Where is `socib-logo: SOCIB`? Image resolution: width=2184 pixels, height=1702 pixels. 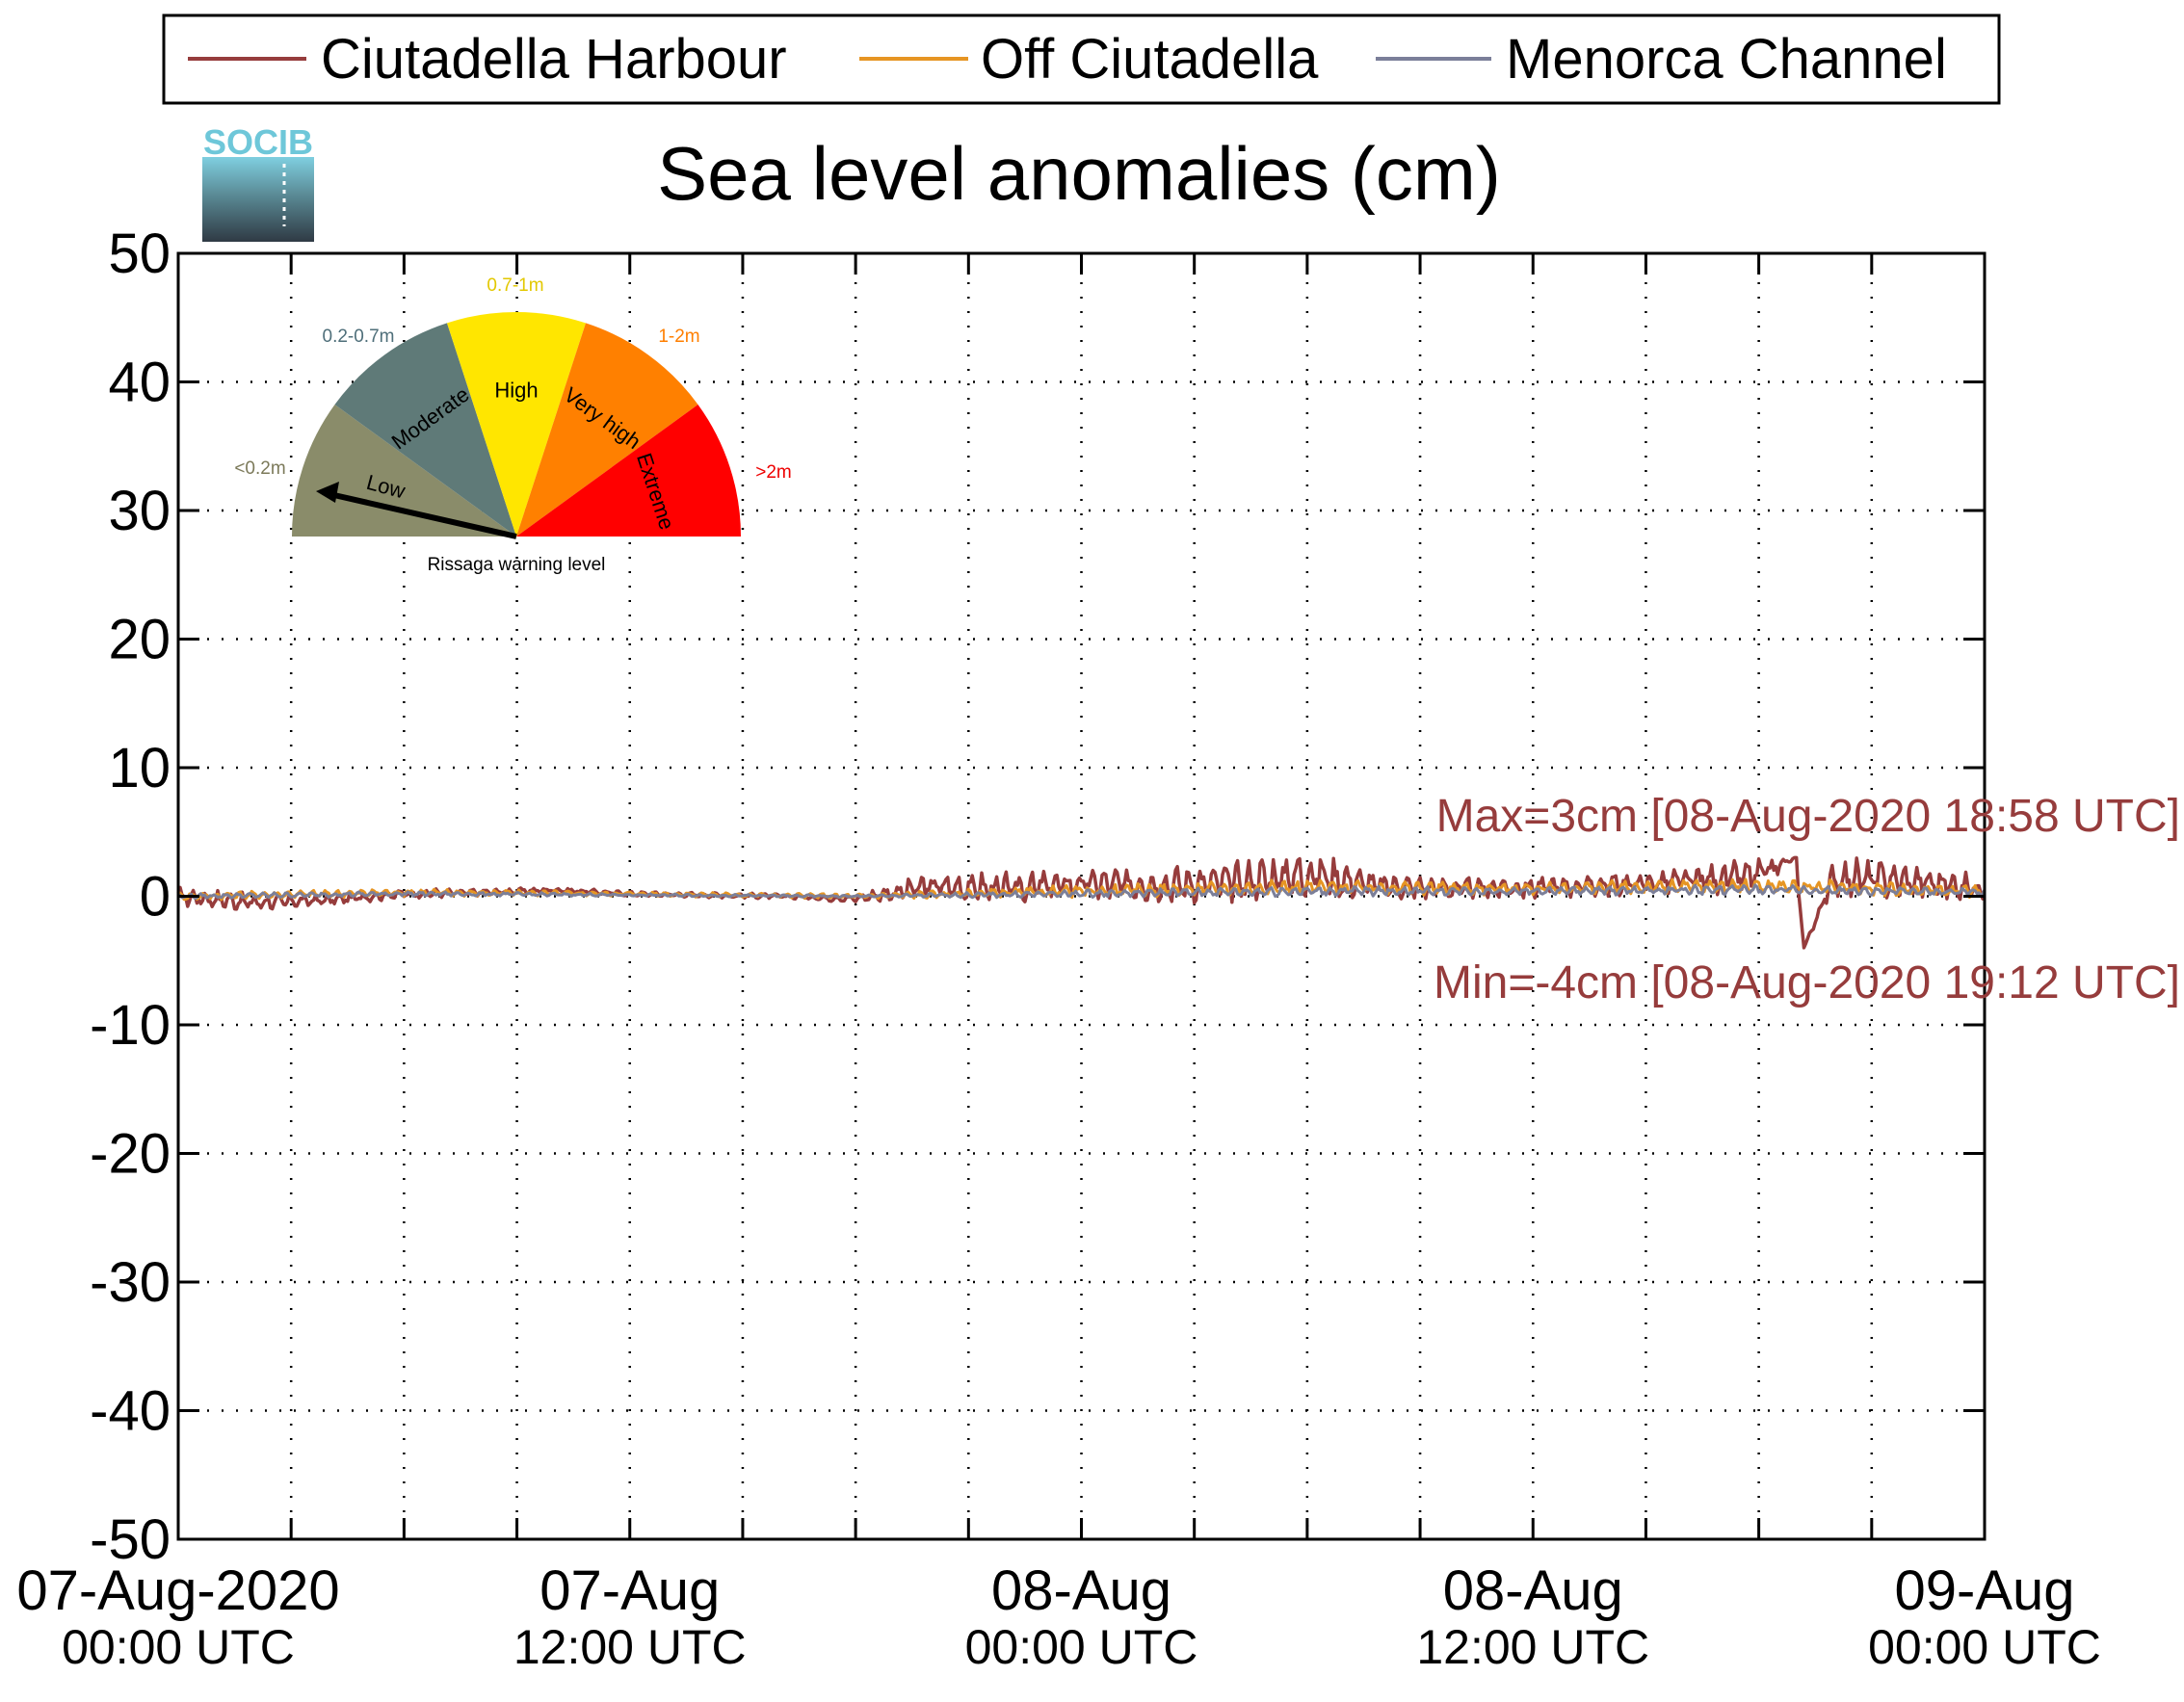
socib-logo: SOCIB is located at coordinates (258, 182).